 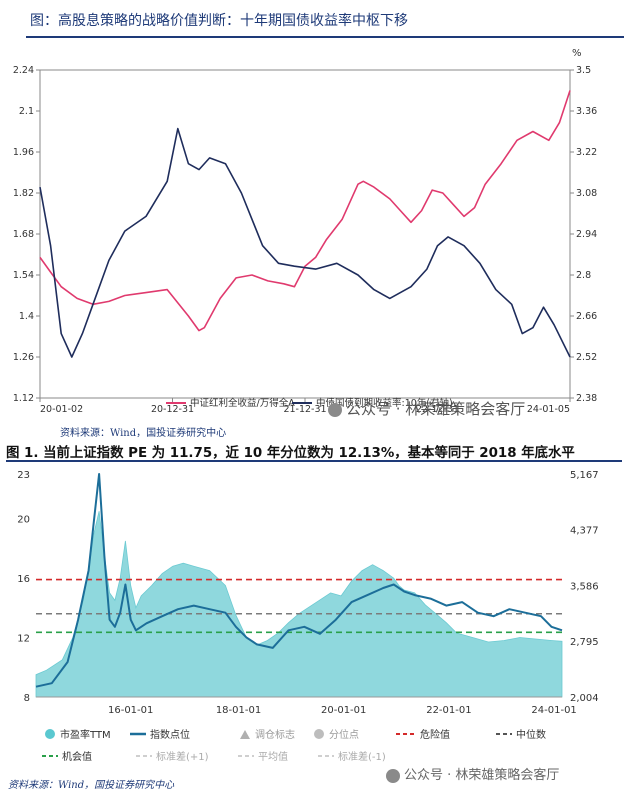 I want to click on legend-item-rebalance: 调仓标志, so click(x=275, y=734).